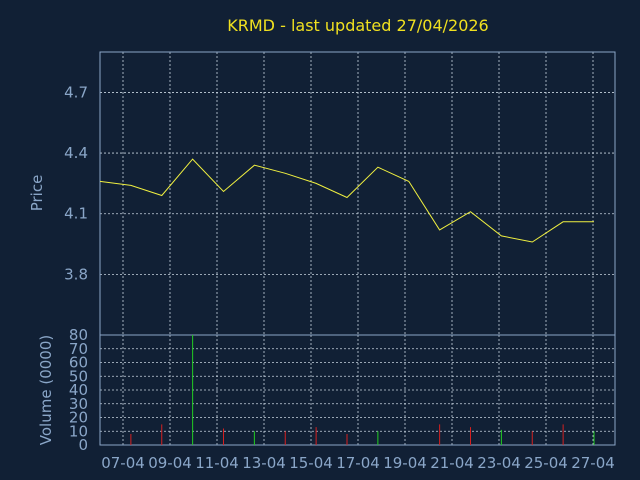 The image size is (640, 480). I want to click on volume-tick-label: 30, so click(78, 404).